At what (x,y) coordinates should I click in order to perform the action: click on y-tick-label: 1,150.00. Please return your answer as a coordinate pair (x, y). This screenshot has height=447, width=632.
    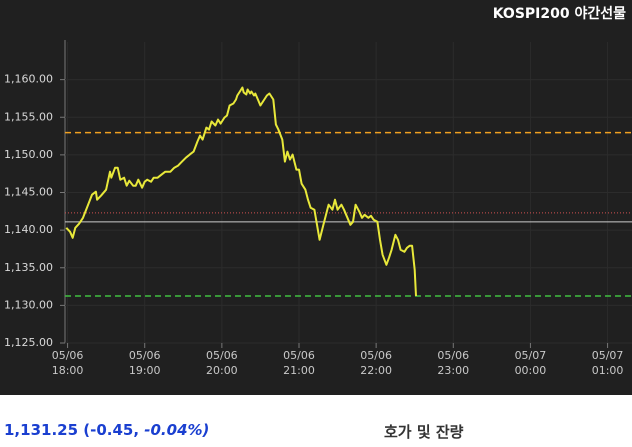
    Looking at the image, I should click on (28, 154).